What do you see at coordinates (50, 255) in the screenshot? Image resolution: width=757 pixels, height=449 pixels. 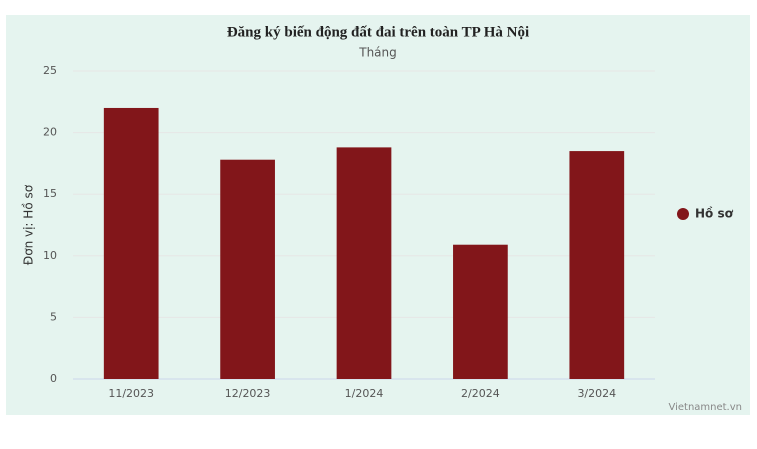 I see `y-tick-label: 10` at bounding box center [50, 255].